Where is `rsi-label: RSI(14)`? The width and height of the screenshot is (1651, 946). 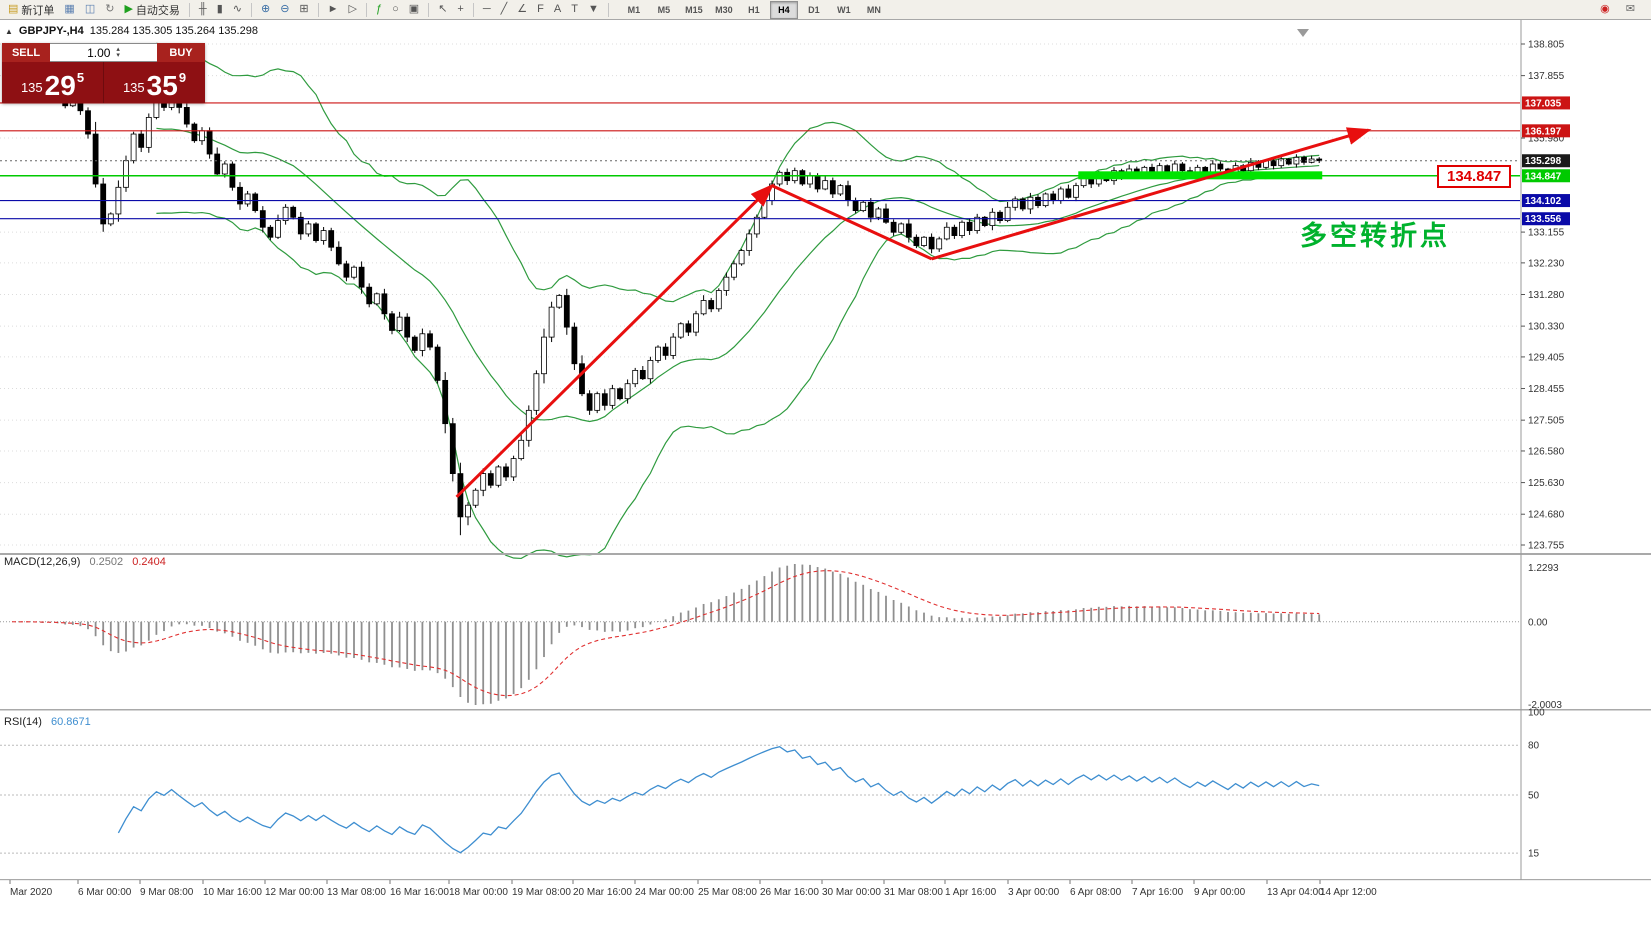 rsi-label: RSI(14) is located at coordinates (23, 722).